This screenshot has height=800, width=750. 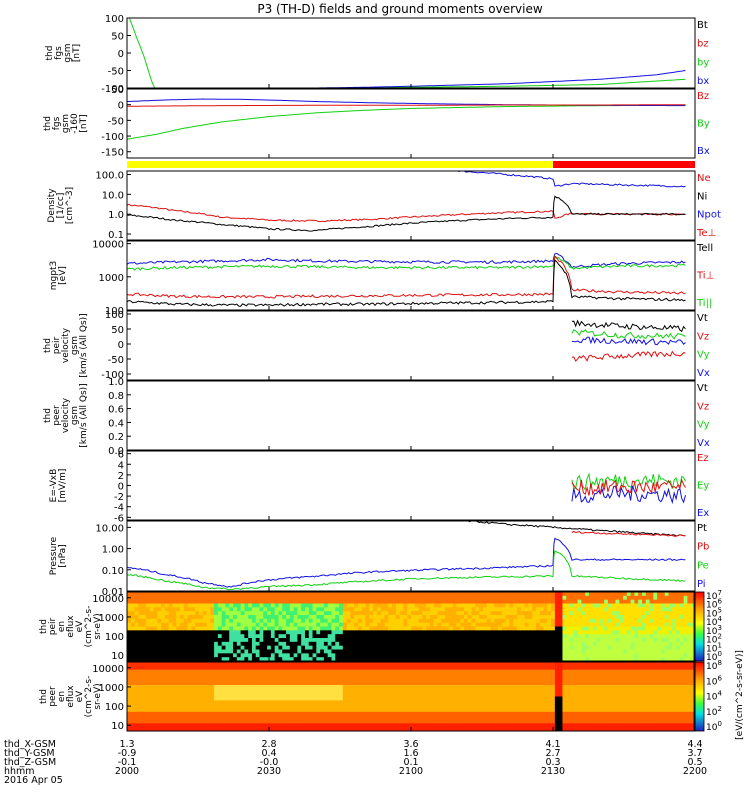 What do you see at coordinates (116, 437) in the screenshot?
I see `y-tick-label: 0.2` at bounding box center [116, 437].